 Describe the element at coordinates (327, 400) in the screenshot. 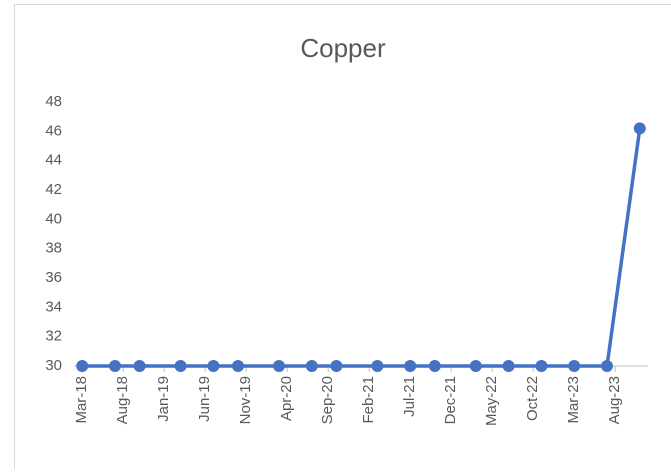

I see `x-tick-label: Sep-20` at that location.